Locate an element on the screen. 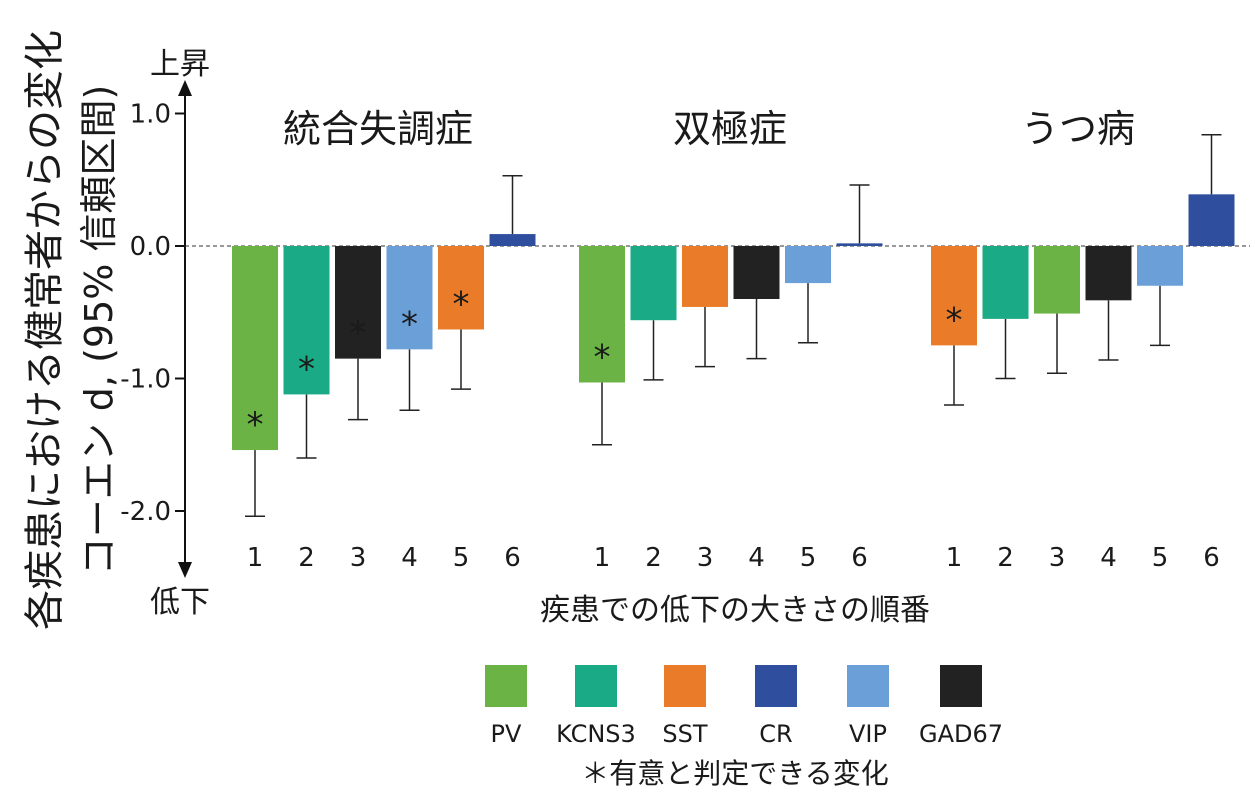  legend-swatch-gad67 is located at coordinates (961, 686).